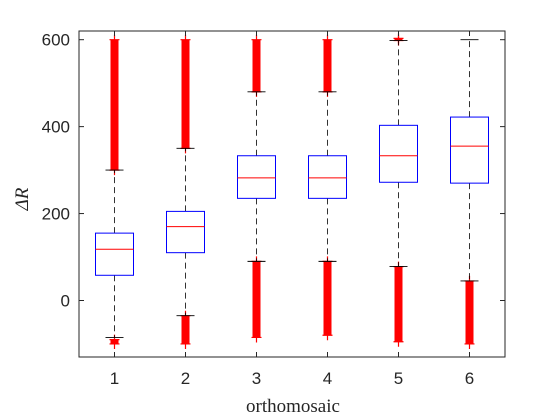 Image resolution: width=560 pixels, height=420 pixels. What do you see at coordinates (56, 40) in the screenshot?
I see `y-tick-label-600: 600` at bounding box center [56, 40].